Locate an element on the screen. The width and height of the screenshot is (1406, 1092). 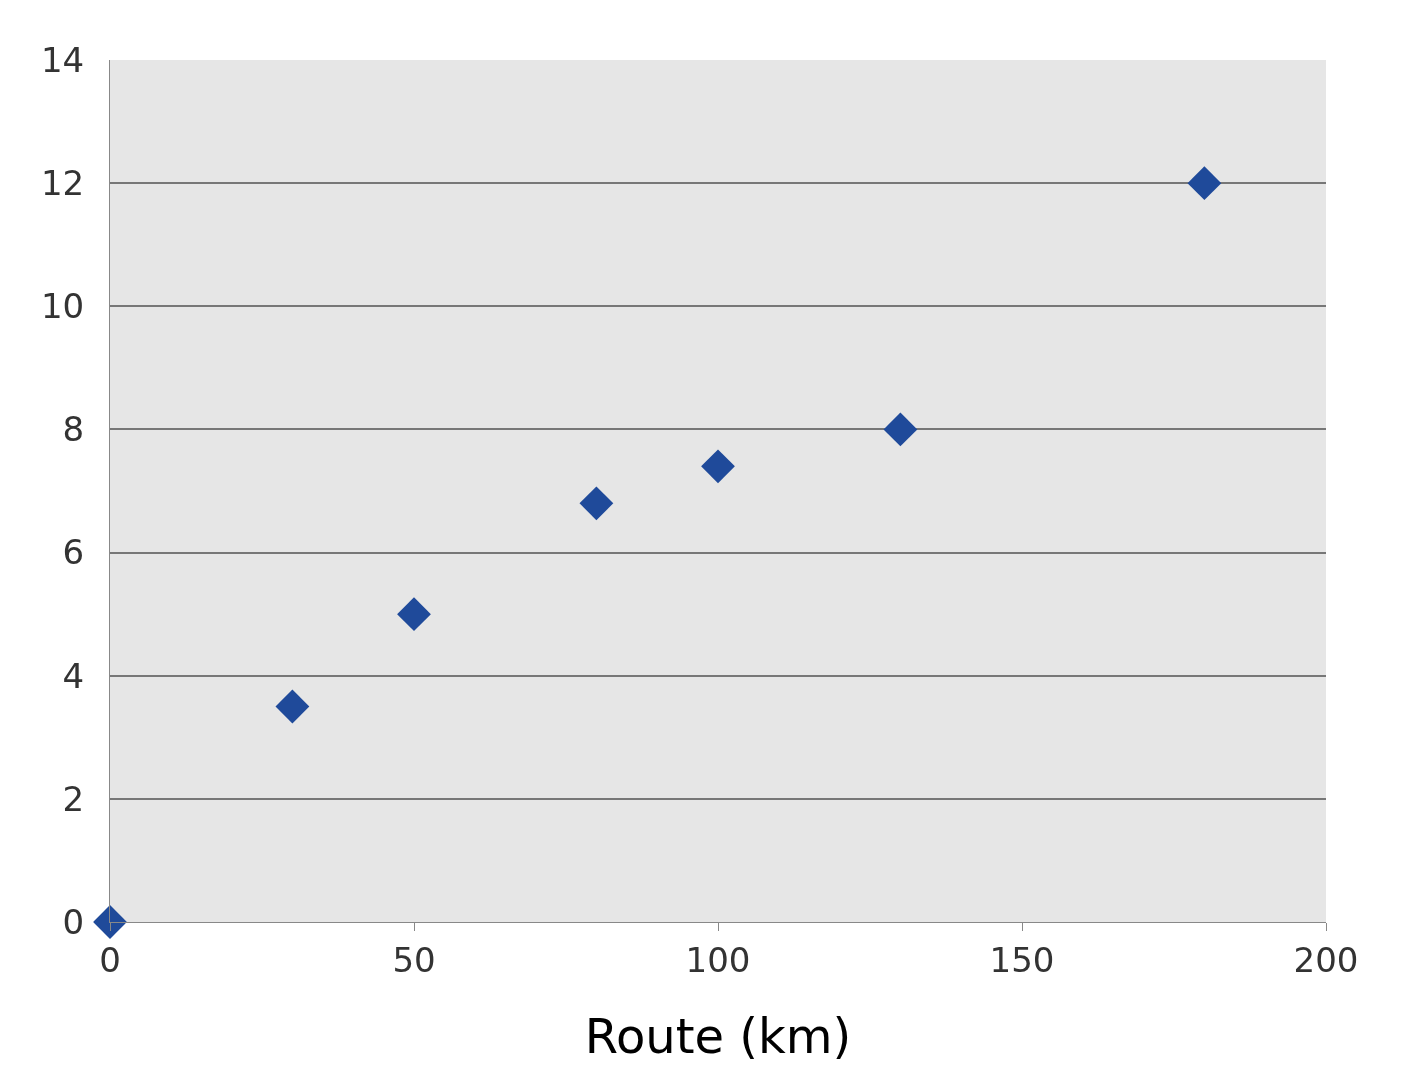
y-tick-label: 6 is located at coordinates (73, 552).